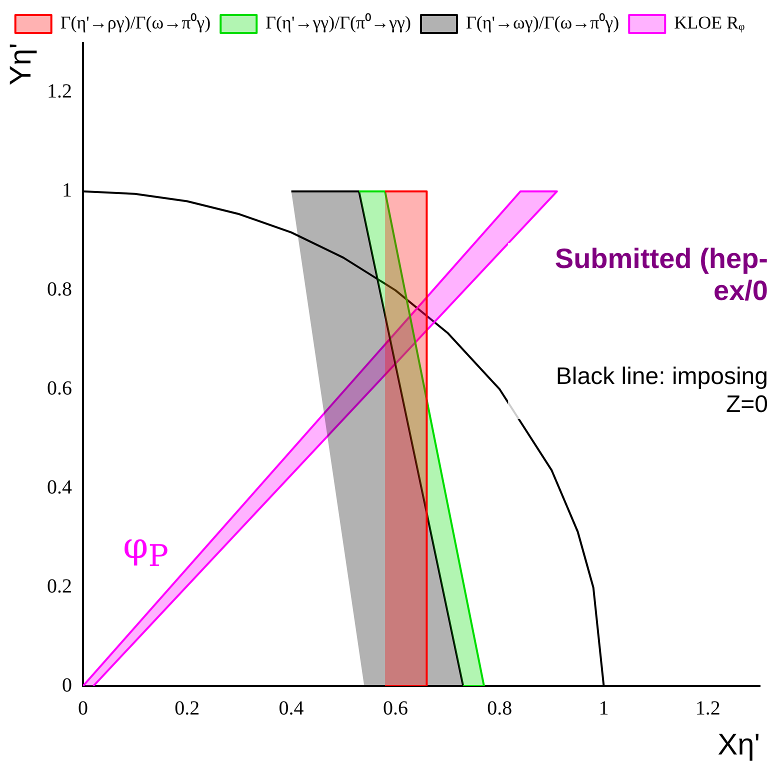  Describe the element at coordinates (187, 708) in the screenshot. I see `x-tick-label: 0.2` at that location.